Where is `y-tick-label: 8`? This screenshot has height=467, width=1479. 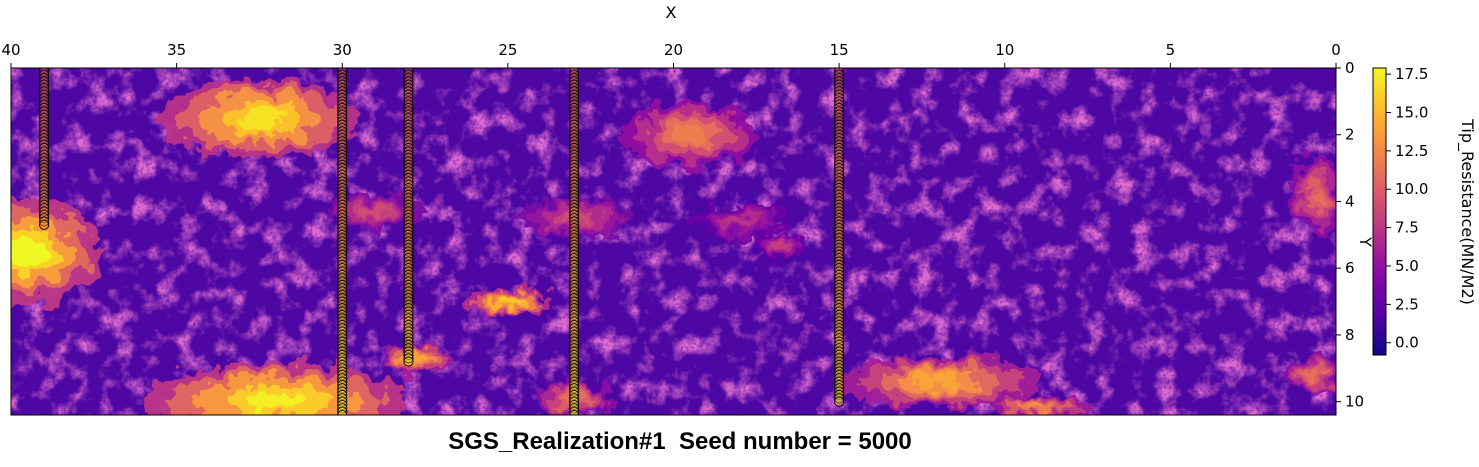 y-tick-label: 8 is located at coordinates (1350, 335).